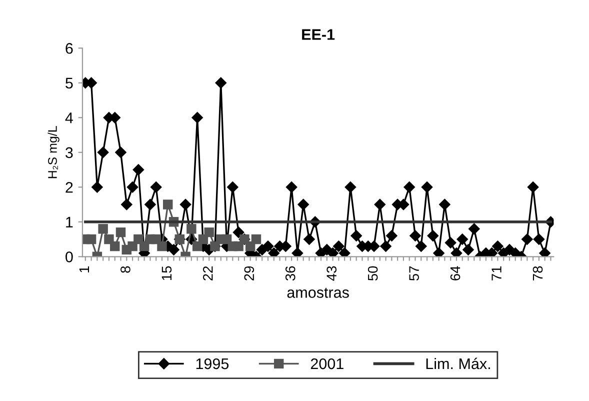 This screenshot has width=589, height=401. Describe the element at coordinates (373, 273) in the screenshot. I see `x-tick-label: 50` at that location.